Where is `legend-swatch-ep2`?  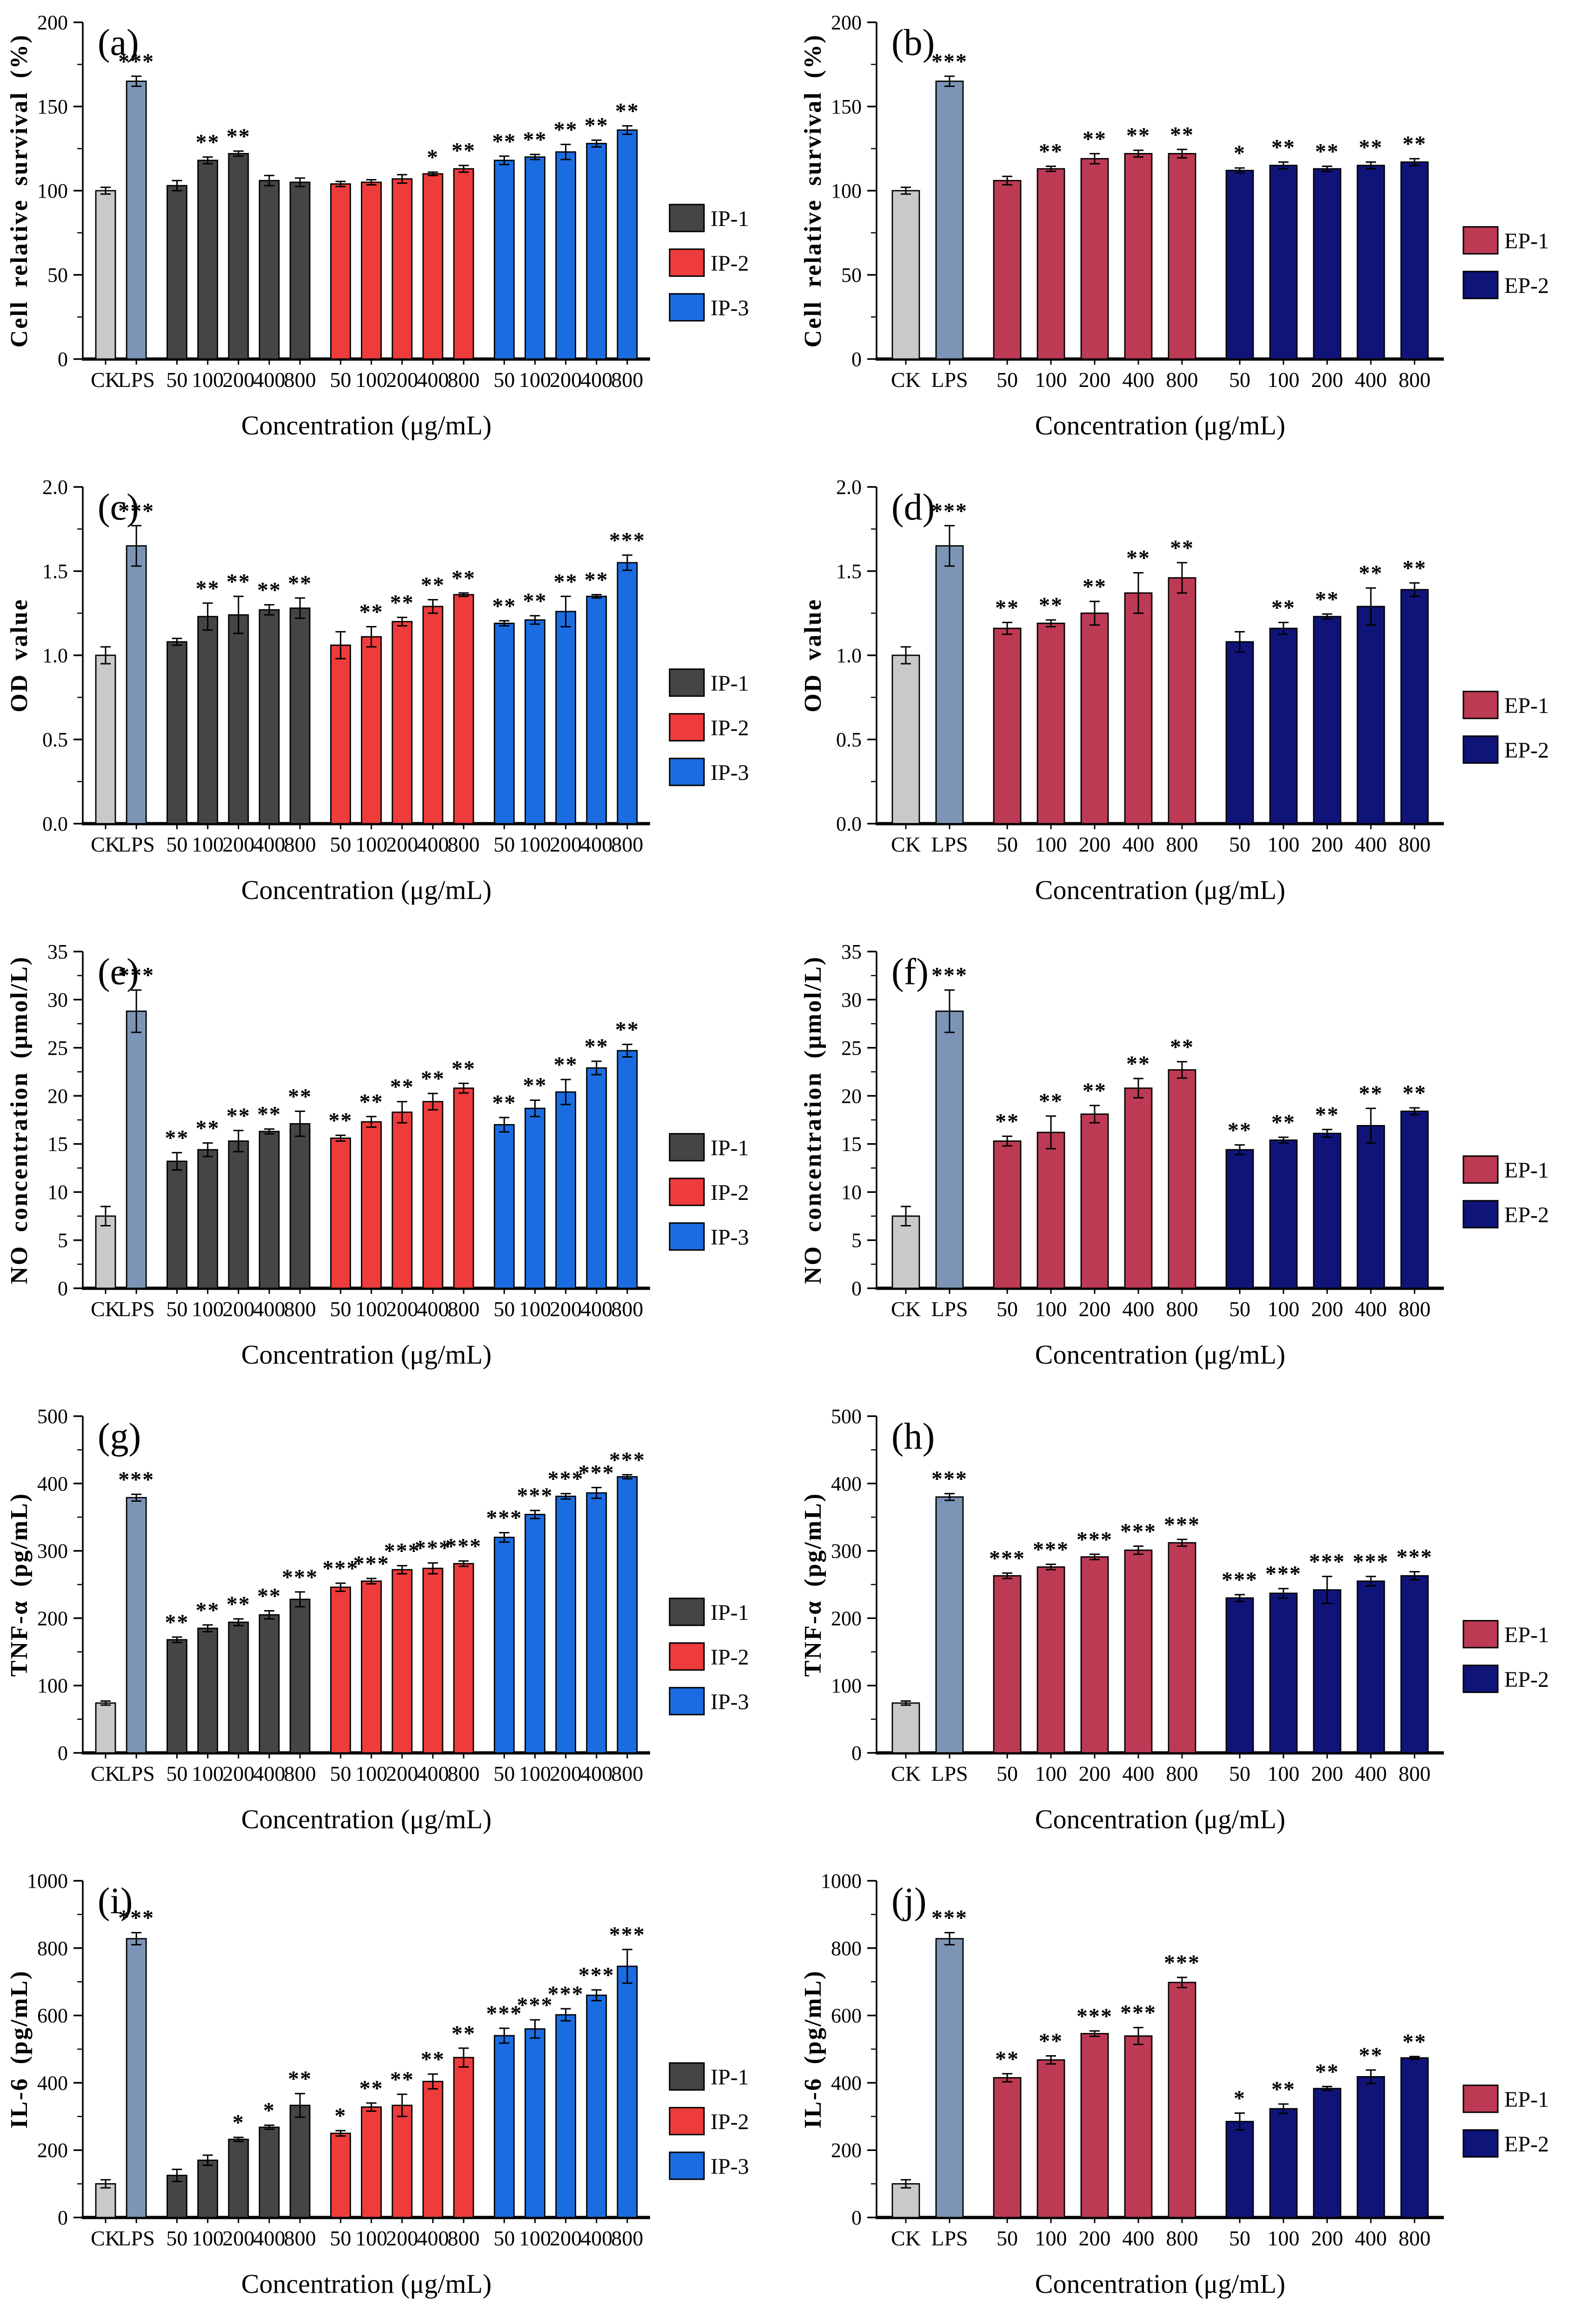
legend-swatch-ep2 is located at coordinates (1480, 285).